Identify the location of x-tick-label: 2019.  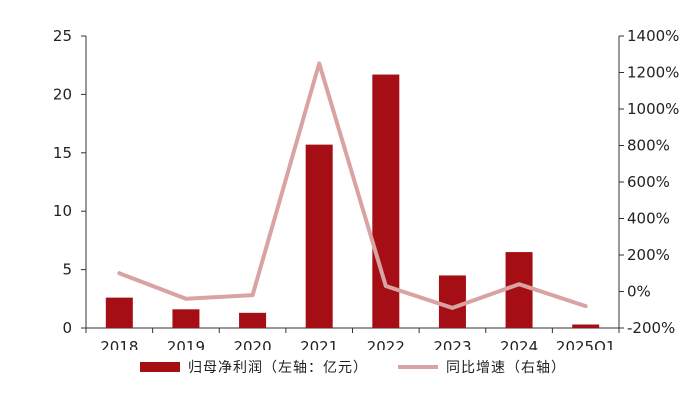
(186, 344).